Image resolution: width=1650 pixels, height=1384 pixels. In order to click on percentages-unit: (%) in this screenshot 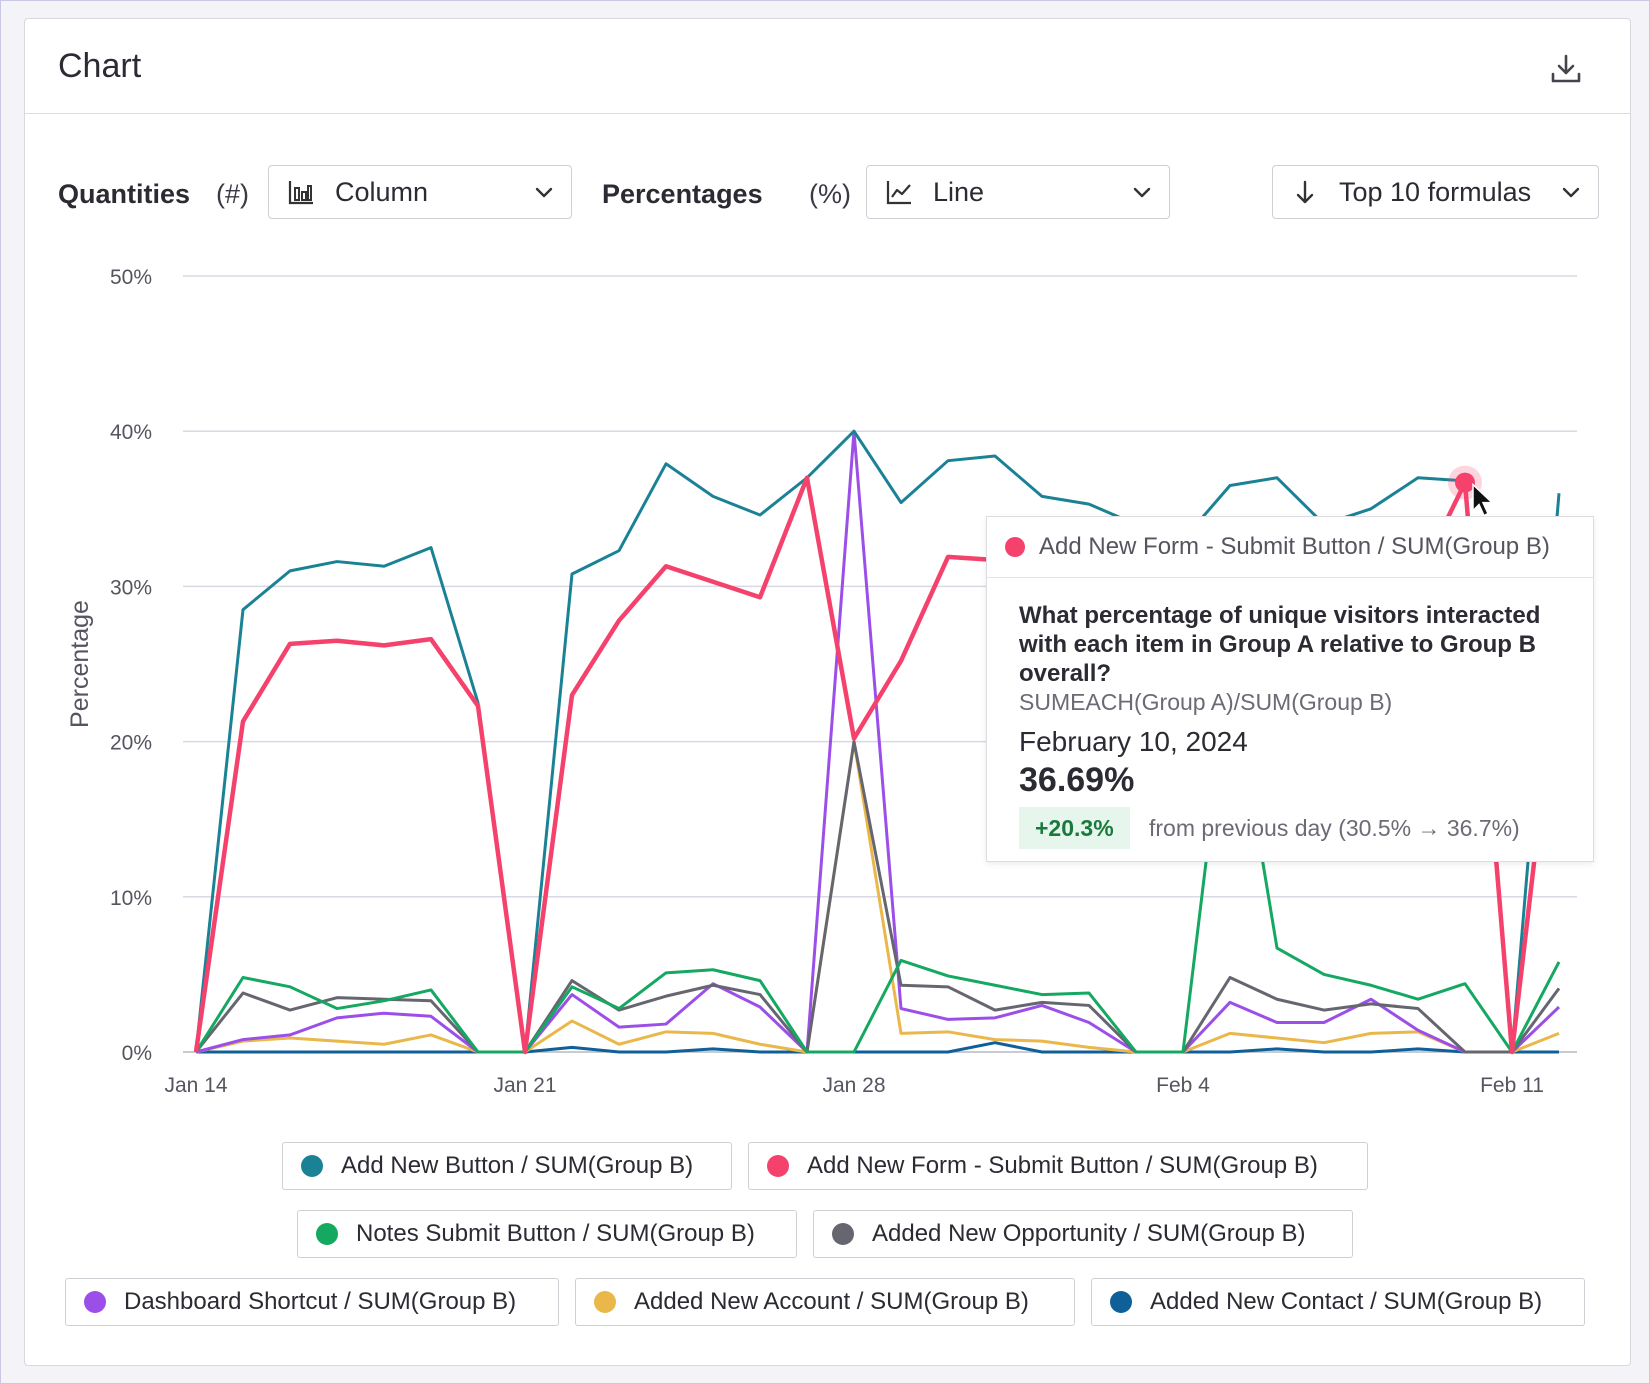, I will do `click(830, 194)`.